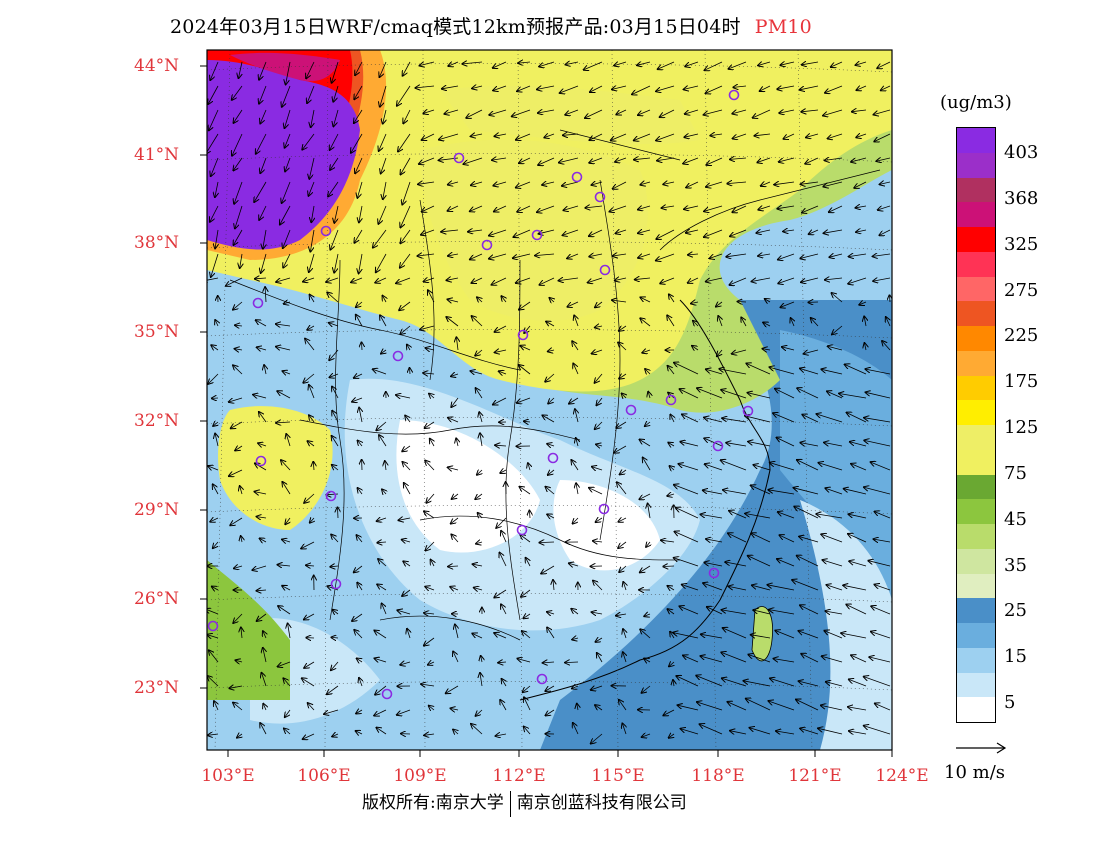 The image size is (1100, 850). Describe the element at coordinates (228, 776) in the screenshot. I see `lon-label-103: 103°E` at that location.